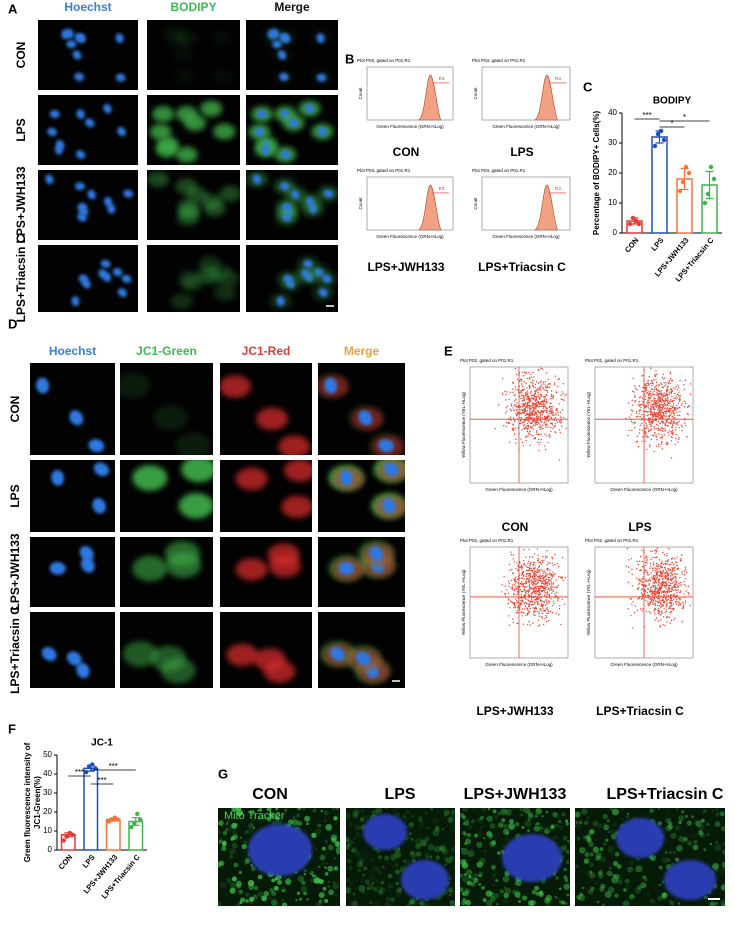 This screenshot has width=735, height=932. Describe the element at coordinates (644, 489) in the screenshot. I see `x-axis-label: Green Fluorescence (GRN-HLog)` at that location.